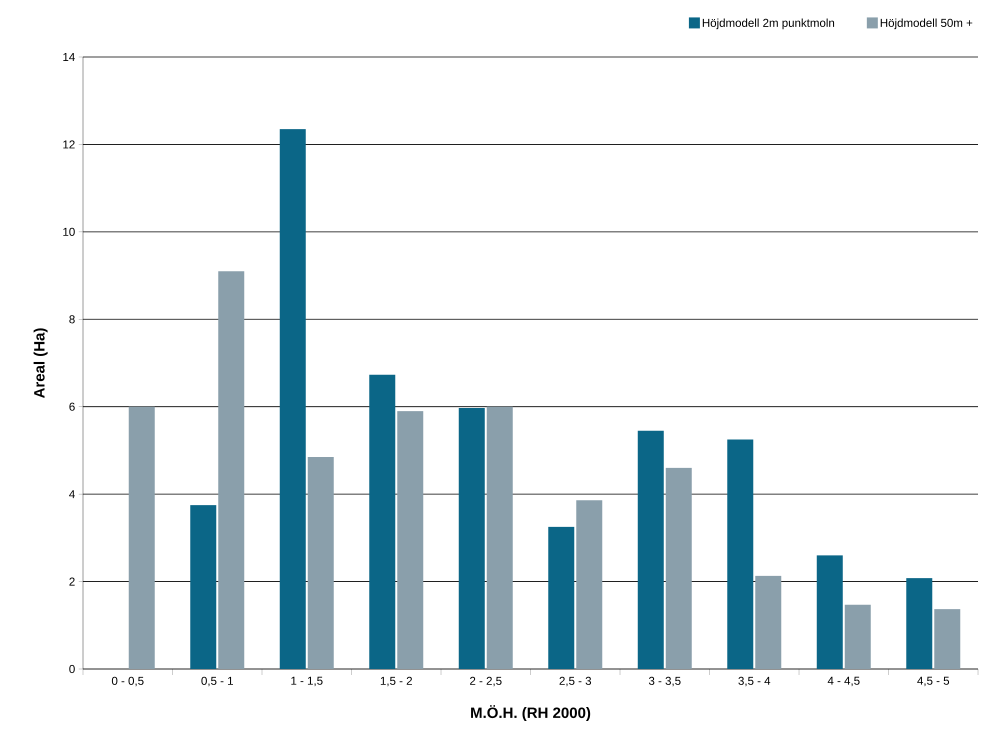  Describe the element at coordinates (128, 681) in the screenshot. I see `x-tick-label: 0 - 0,5` at that location.